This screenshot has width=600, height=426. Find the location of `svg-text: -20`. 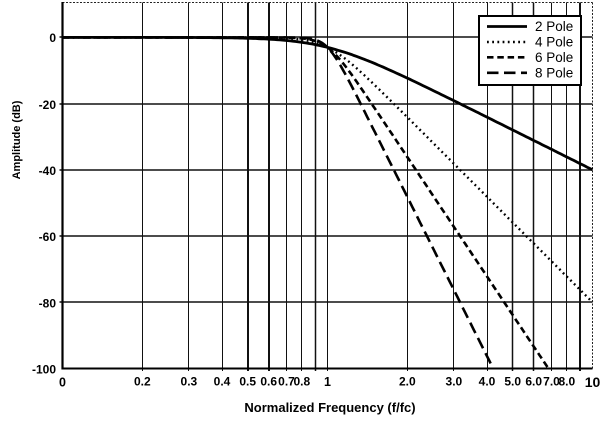

svg-text: -20 is located at coordinates (48, 105).